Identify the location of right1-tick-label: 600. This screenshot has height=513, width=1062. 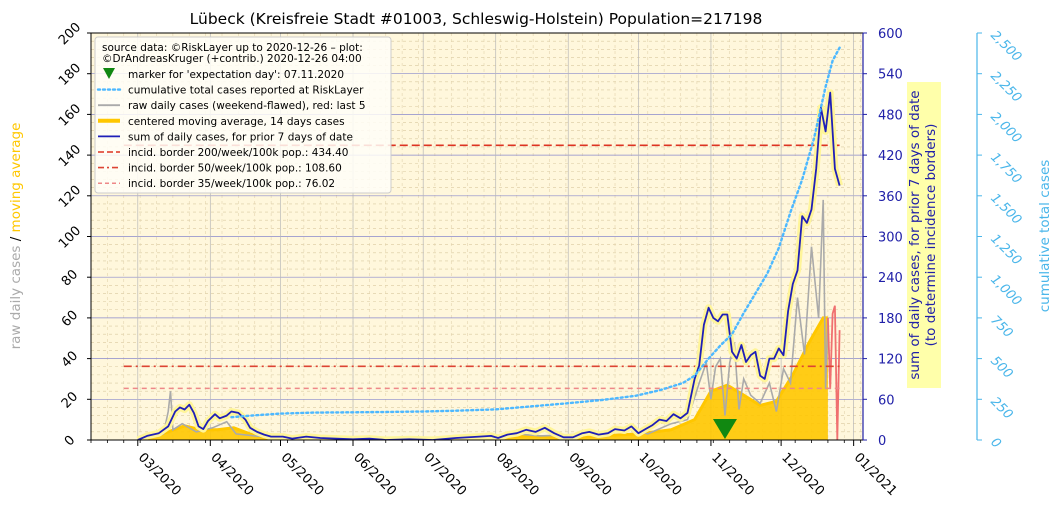
(890, 34).